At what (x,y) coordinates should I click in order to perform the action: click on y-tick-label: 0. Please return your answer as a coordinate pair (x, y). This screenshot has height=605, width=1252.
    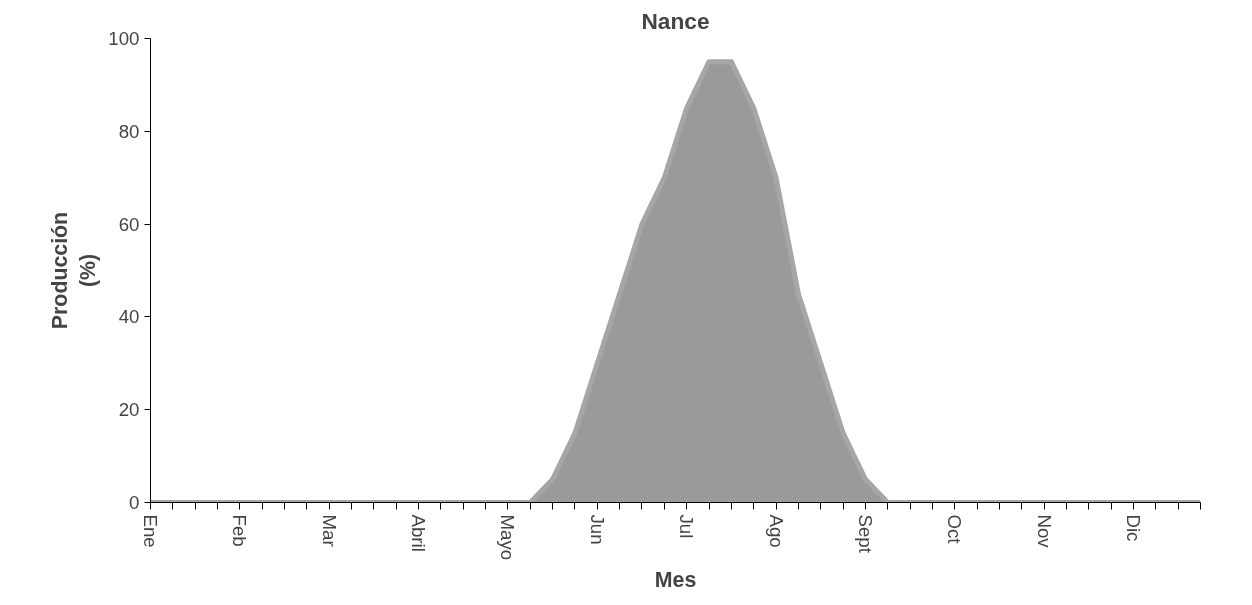
    Looking at the image, I should click on (134, 502).